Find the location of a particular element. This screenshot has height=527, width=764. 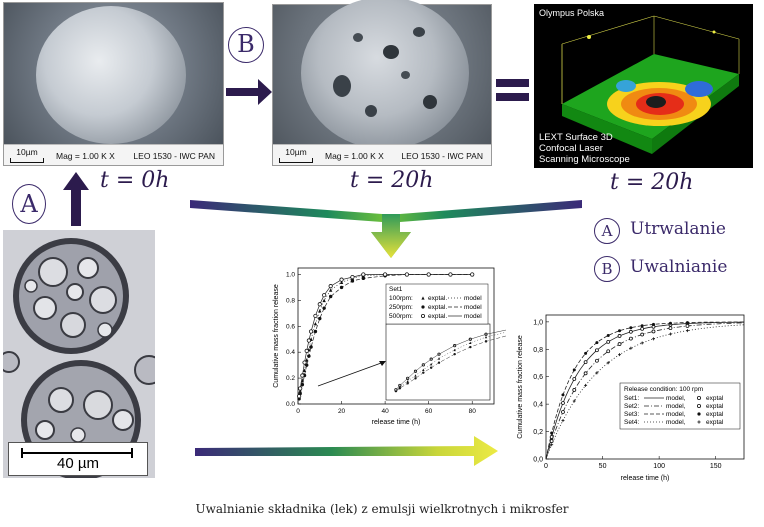

y-tick-label: 0.6 is located at coordinates (290, 326).